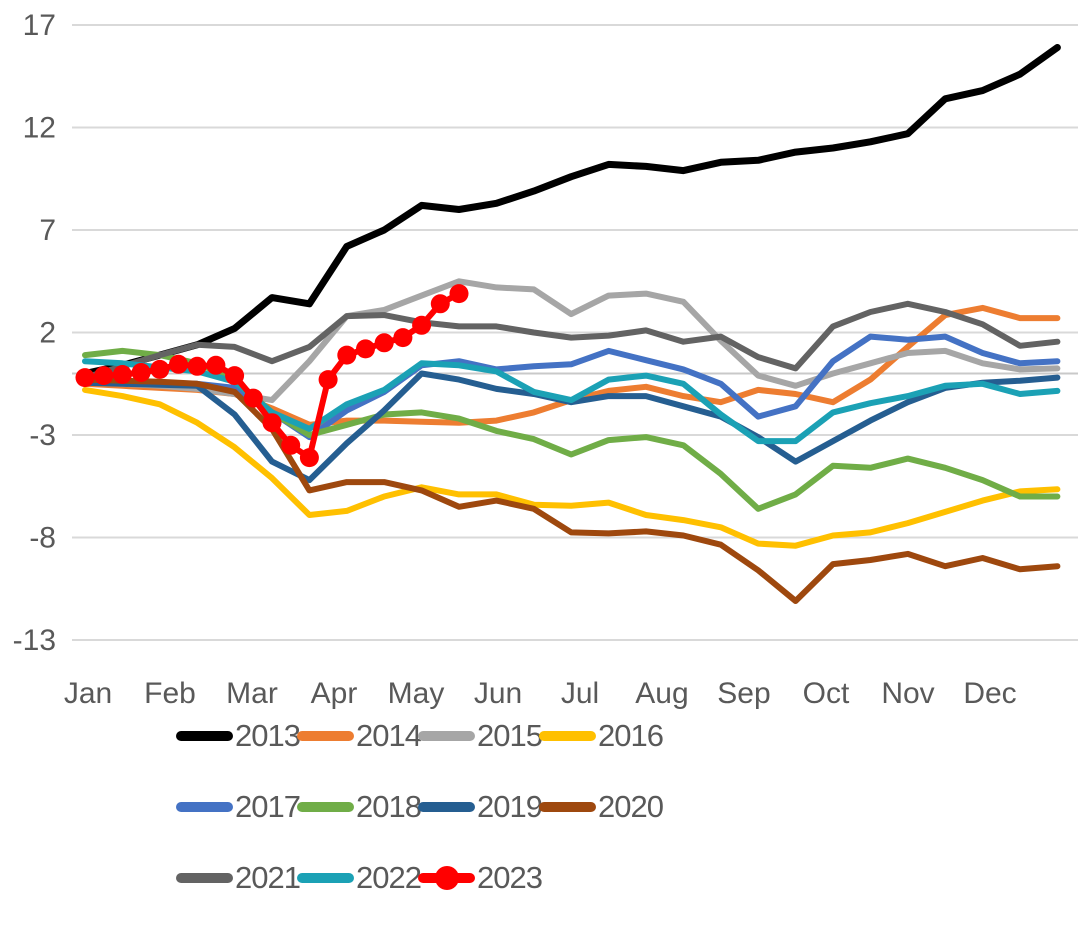 The height and width of the screenshot is (935, 1080). I want to click on legend-item-2023: 2023, so click(480, 878).